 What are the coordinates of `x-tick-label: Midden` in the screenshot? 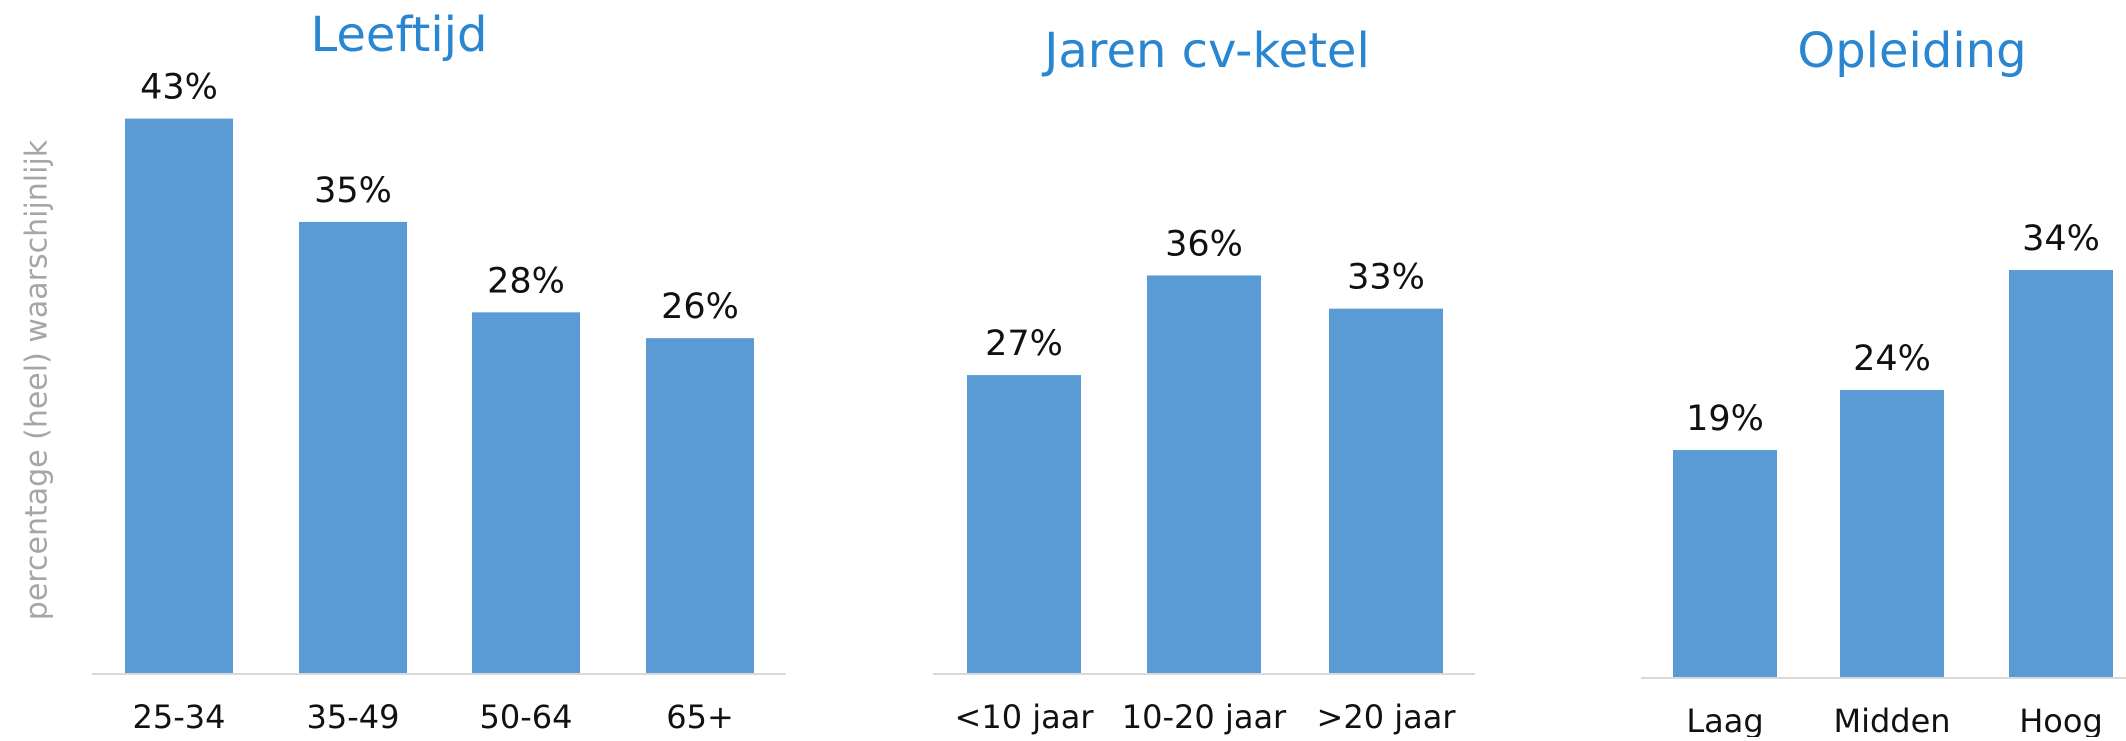 It's located at (1891, 719).